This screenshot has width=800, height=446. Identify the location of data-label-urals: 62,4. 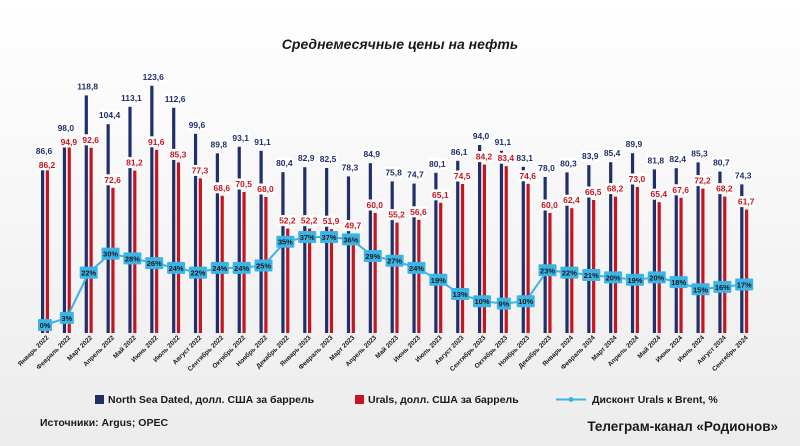
(571, 200).